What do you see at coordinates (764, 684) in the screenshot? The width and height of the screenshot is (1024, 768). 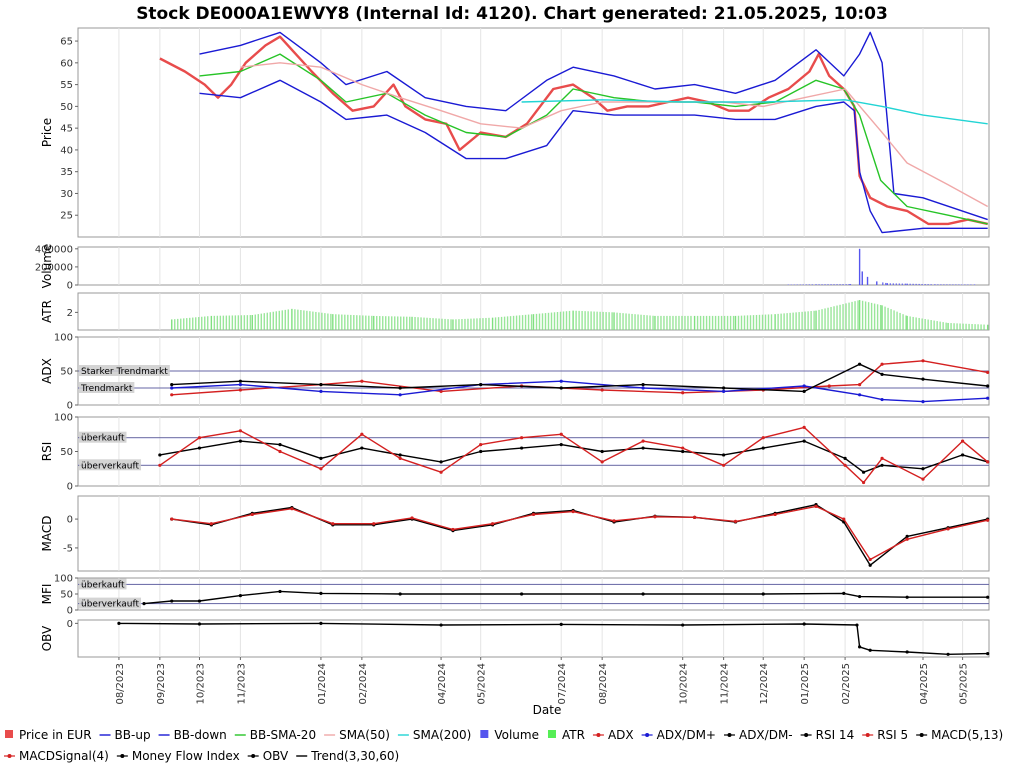 I see `x-tick-label: 12/2024` at bounding box center [764, 684].